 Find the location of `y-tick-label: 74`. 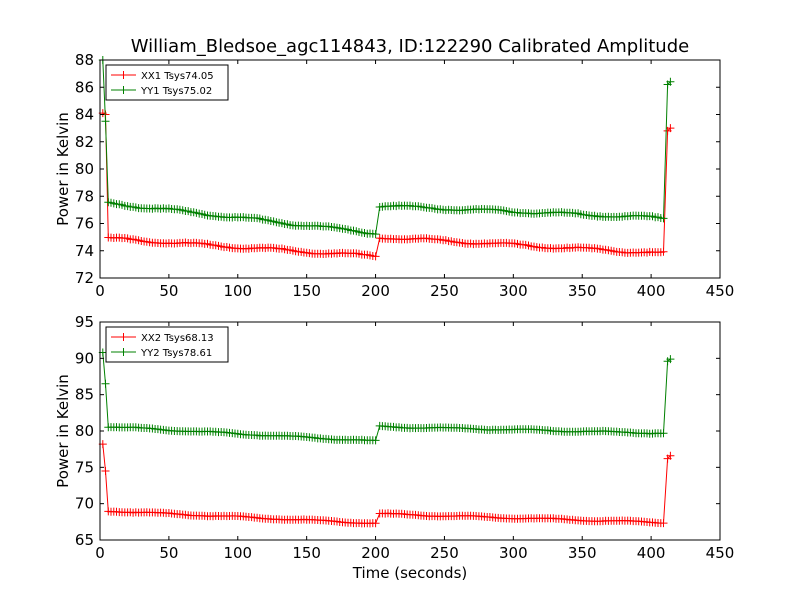

y-tick-label: 74 is located at coordinates (84, 251).